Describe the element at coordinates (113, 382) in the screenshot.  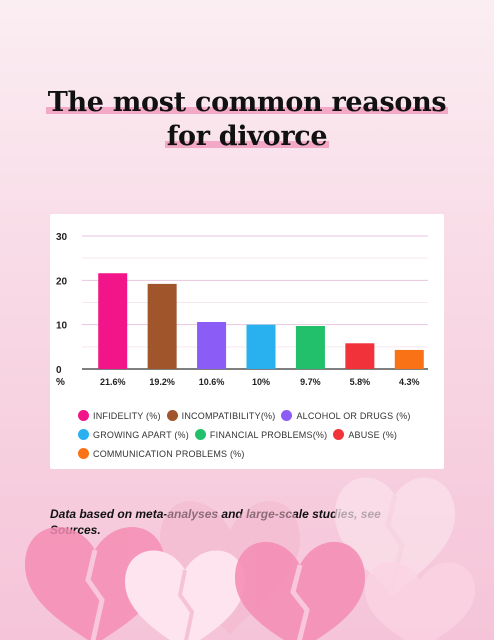
I see `bar-value-label: 21.6%` at that location.